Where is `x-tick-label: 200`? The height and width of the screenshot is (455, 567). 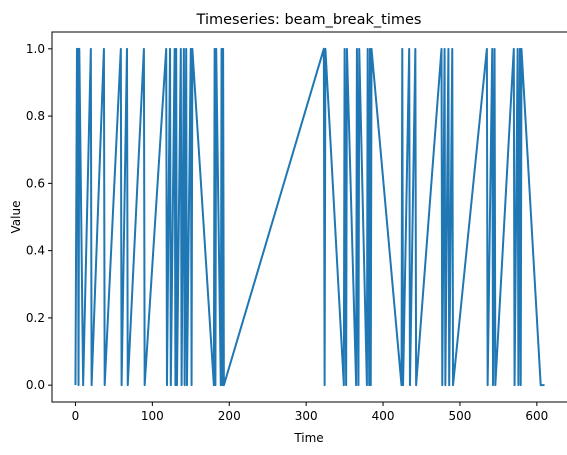 x-tick-label: 200 is located at coordinates (229, 416).